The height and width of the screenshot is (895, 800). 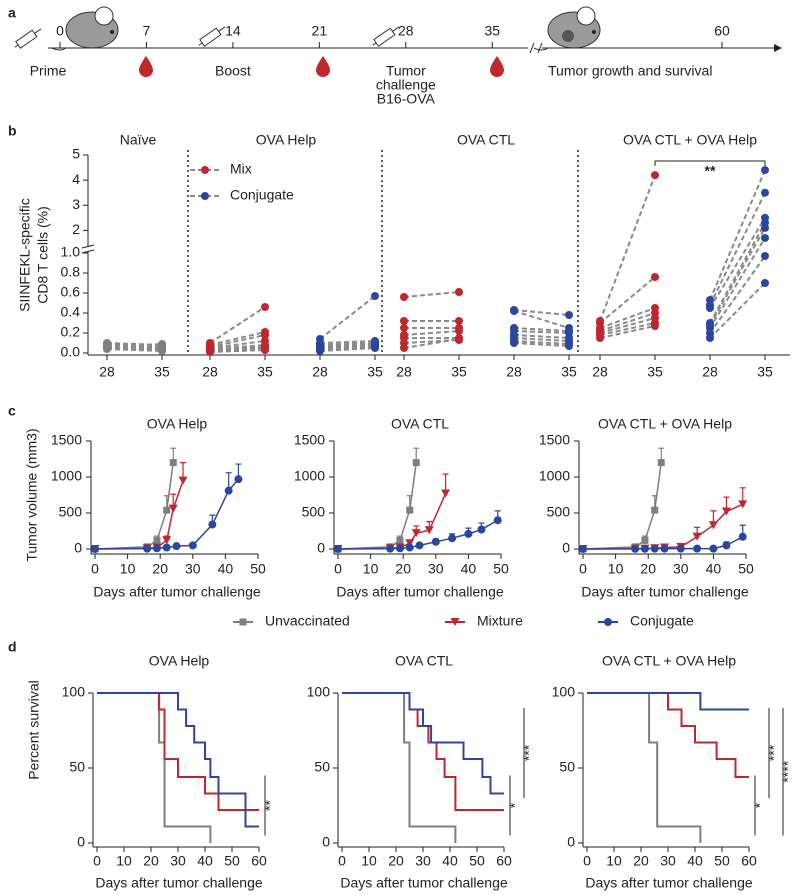 I want to click on y-tick-label: 50, so click(x=322, y=767).